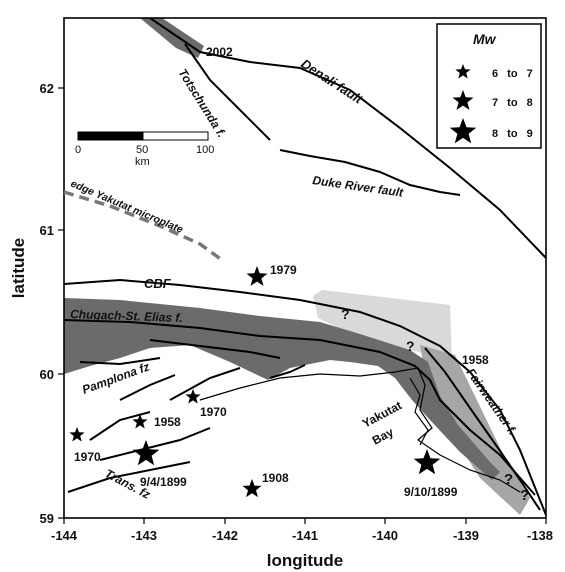 This screenshot has width=565, height=572. Describe the element at coordinates (205, 150) in the screenshot. I see `scale-tick-100: 100` at that location.